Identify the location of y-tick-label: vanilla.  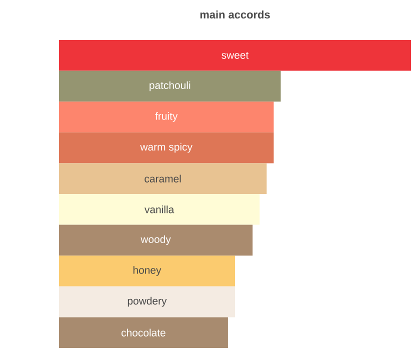
(159, 210).